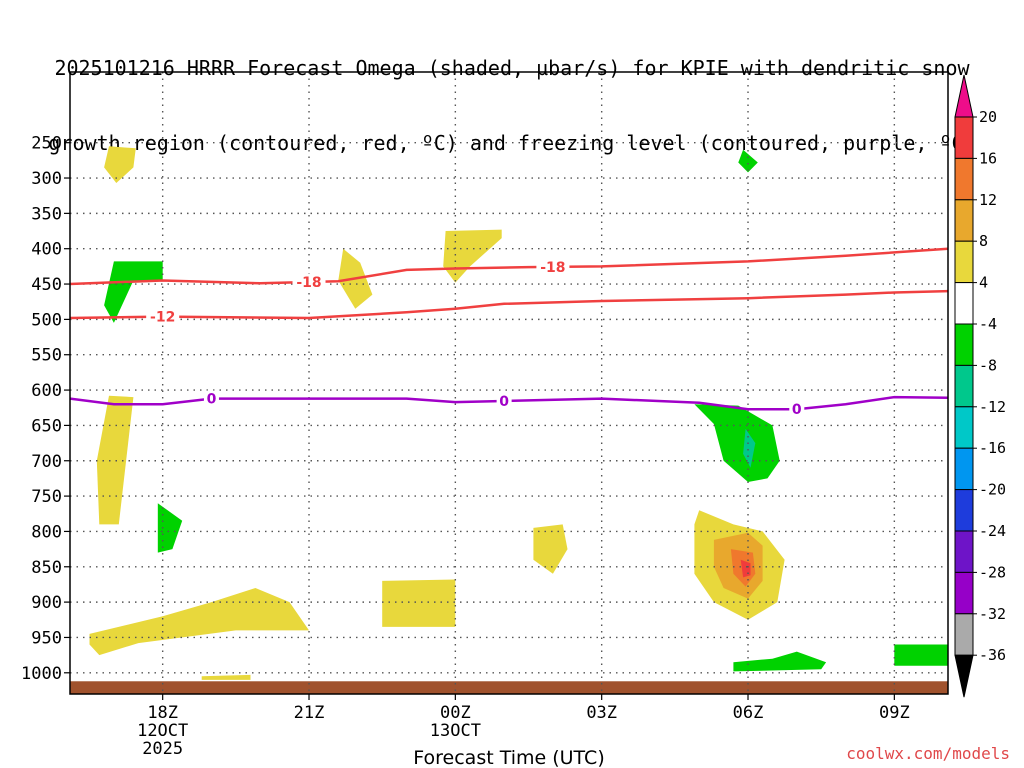  I want to click on x-tick-label-0-2: 2025, so click(162, 749).